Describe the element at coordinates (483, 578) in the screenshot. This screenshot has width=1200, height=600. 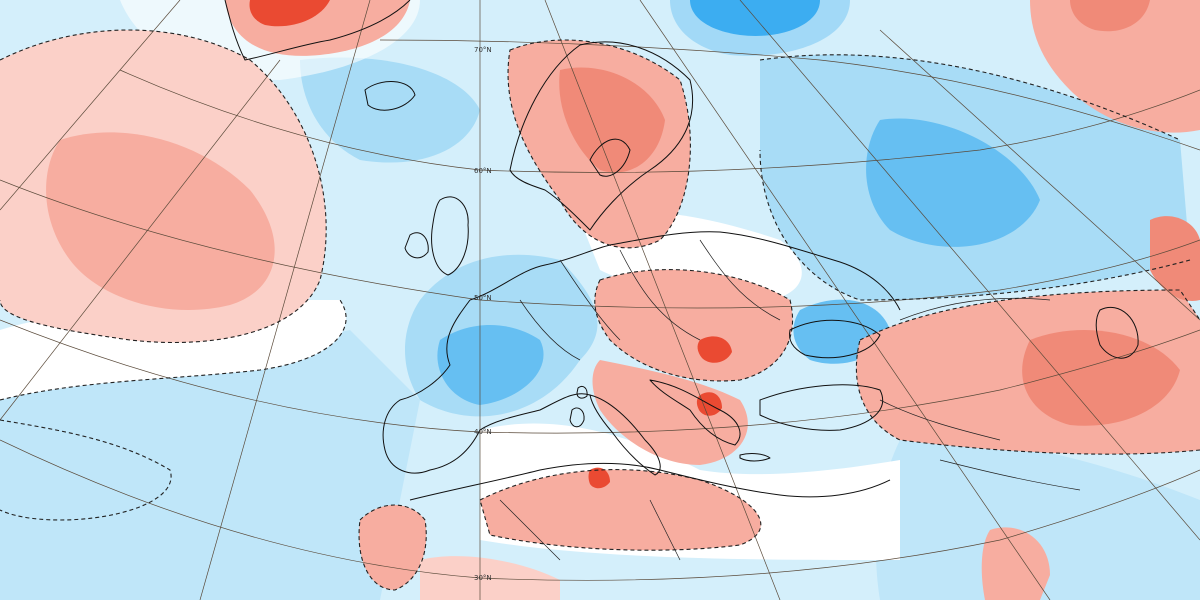
I see `latitude-label-30n: 30°N` at that location.